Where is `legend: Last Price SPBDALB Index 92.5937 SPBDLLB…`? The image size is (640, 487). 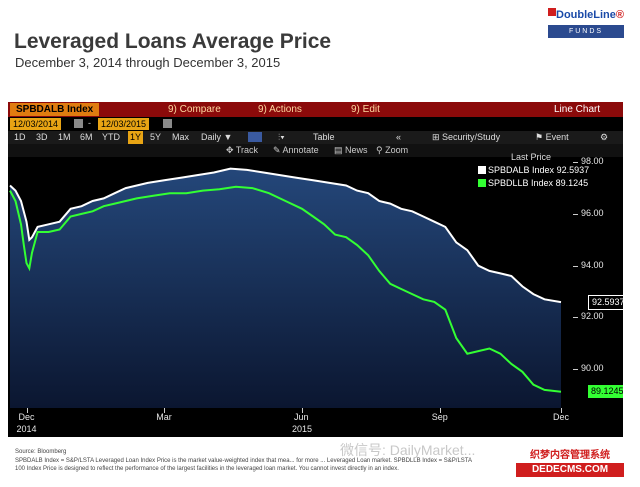 legend: Last Price SPBDALB Index 92.5937 SPBDLLB… is located at coordinates (532, 172).